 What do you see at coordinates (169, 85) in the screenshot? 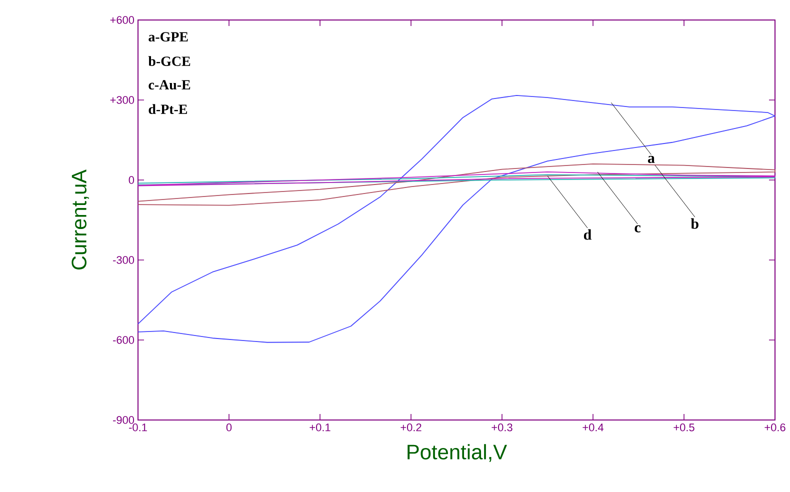
I see `annotation: c-Au-E` at bounding box center [169, 85].